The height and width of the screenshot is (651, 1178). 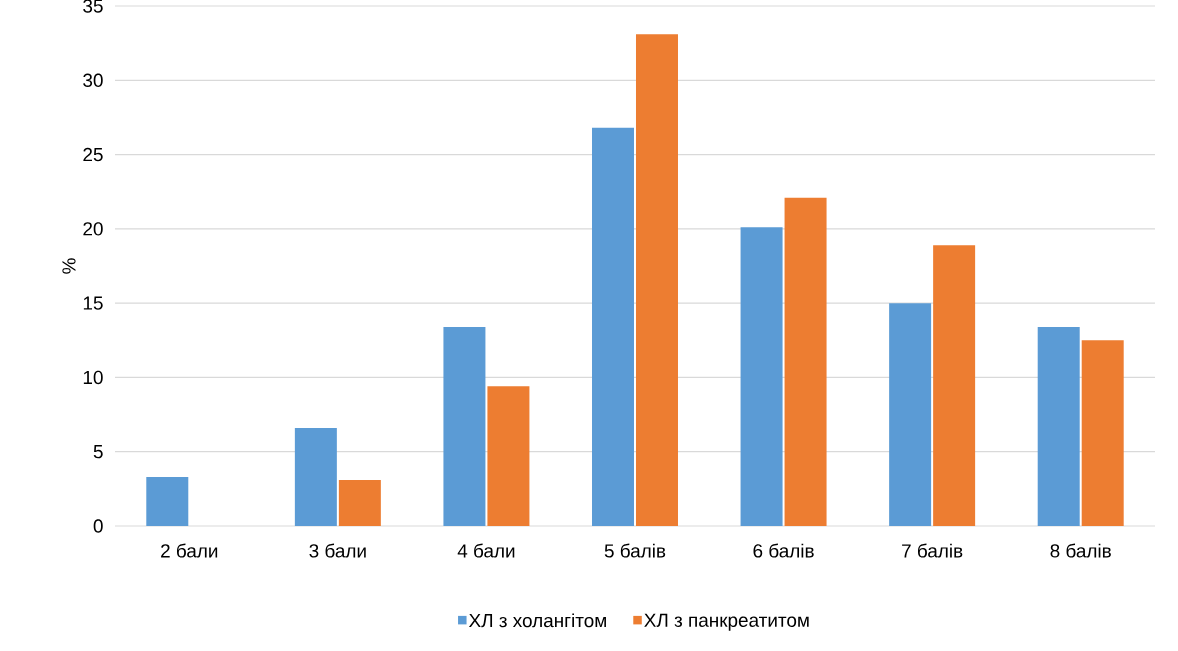 I want to click on y-tick-label: 15, so click(x=93, y=303).